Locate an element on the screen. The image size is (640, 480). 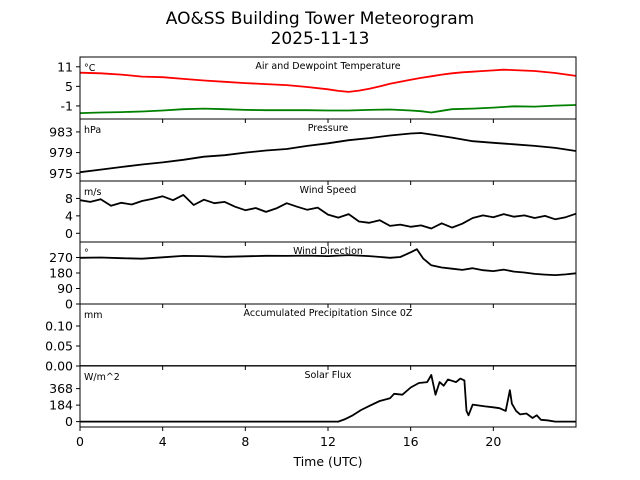
panel-title: Wind Direction is located at coordinates (328, 251).